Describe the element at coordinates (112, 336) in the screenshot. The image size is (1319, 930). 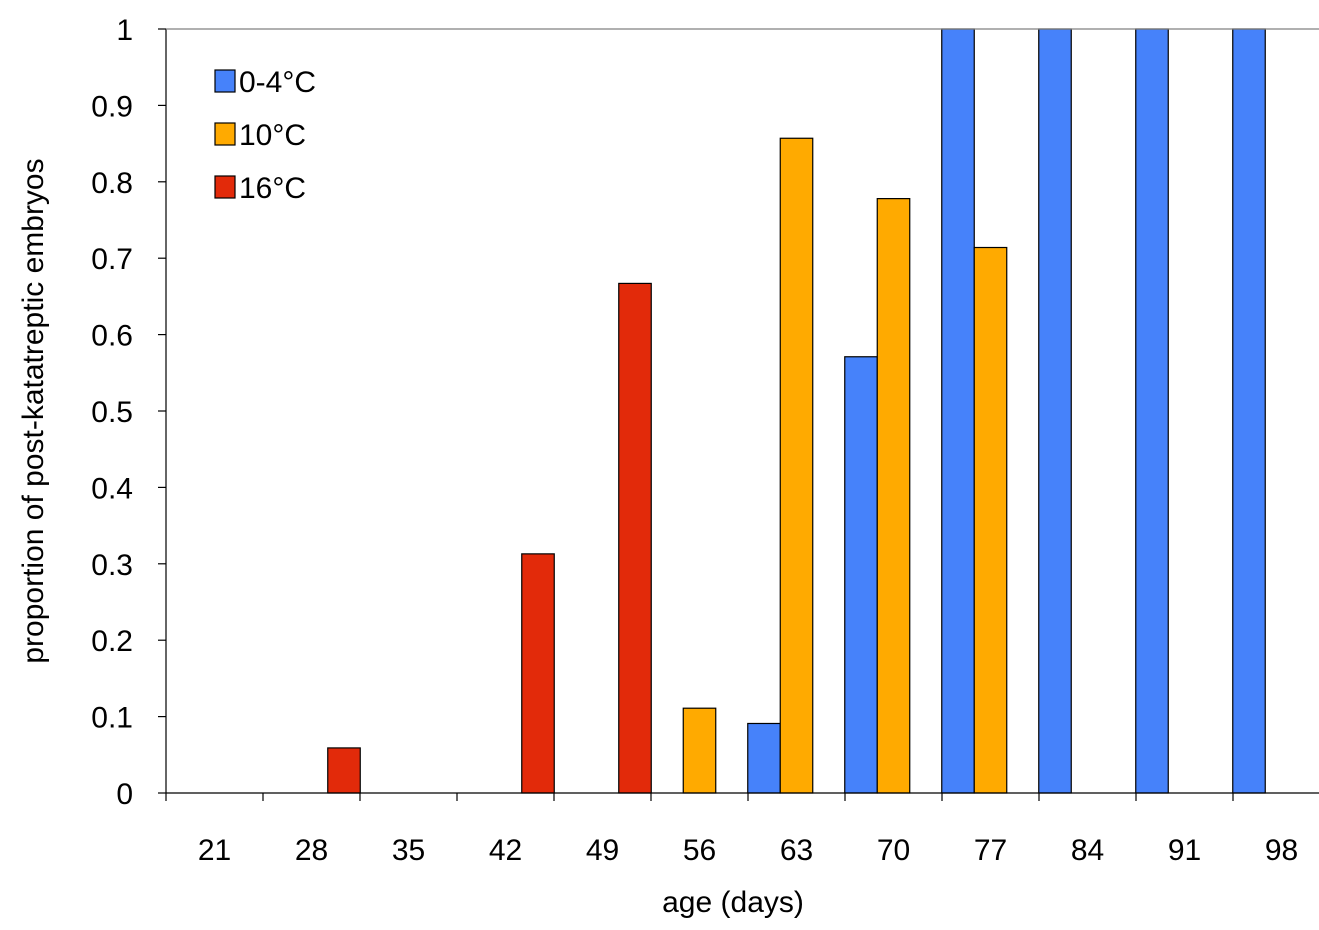
I see `y-tick-label: 0.6` at that location.